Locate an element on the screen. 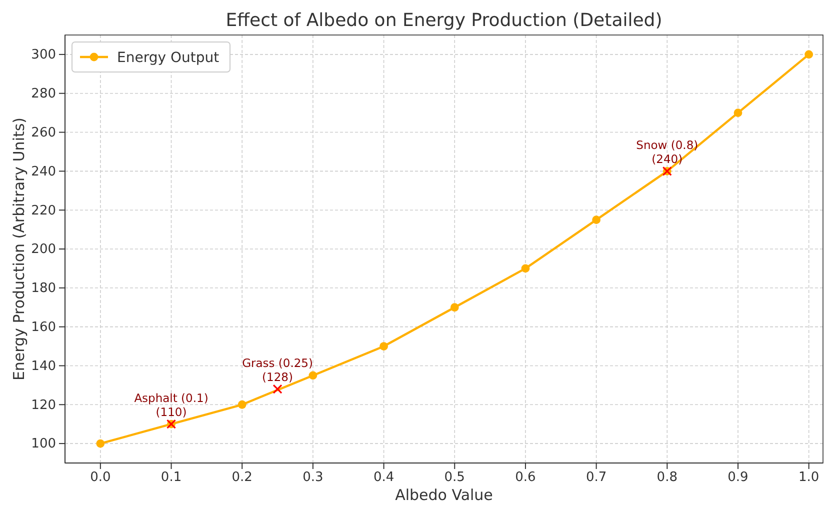  annotation: Grass (0.25) (128) is located at coordinates (277, 370).